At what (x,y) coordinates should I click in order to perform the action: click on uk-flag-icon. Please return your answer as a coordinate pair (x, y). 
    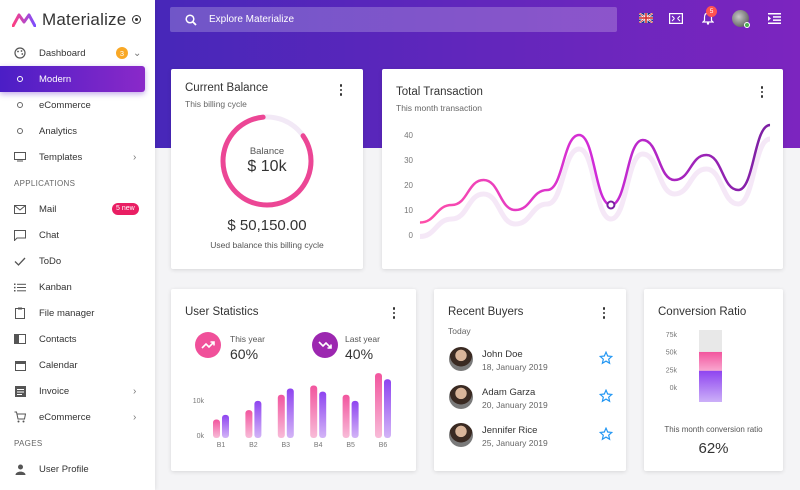
    Looking at the image, I should click on (646, 18).